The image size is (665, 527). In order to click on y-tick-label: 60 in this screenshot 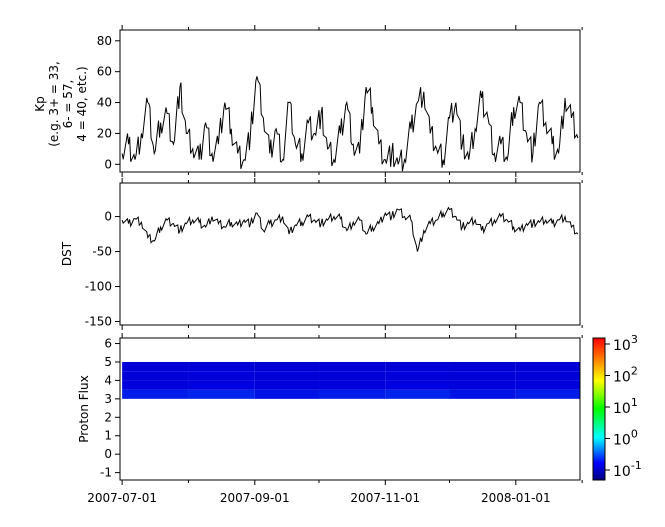, I will do `click(104, 72)`.